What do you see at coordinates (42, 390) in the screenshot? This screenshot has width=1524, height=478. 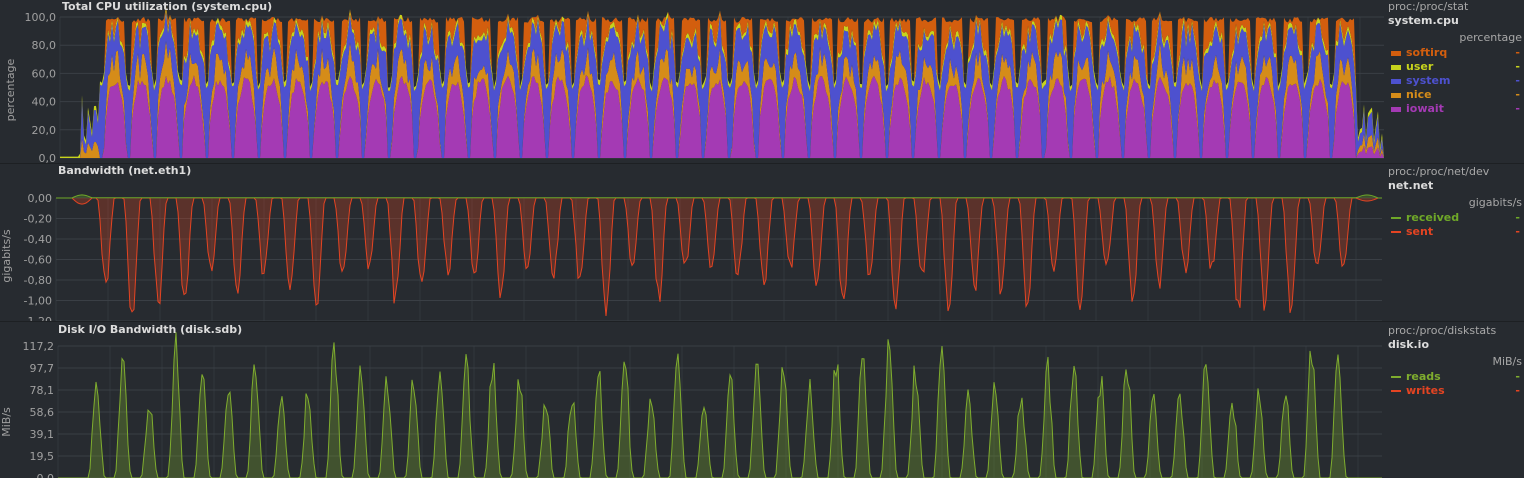 I see `disk-y-tick-label: 78,1` at bounding box center [42, 390].